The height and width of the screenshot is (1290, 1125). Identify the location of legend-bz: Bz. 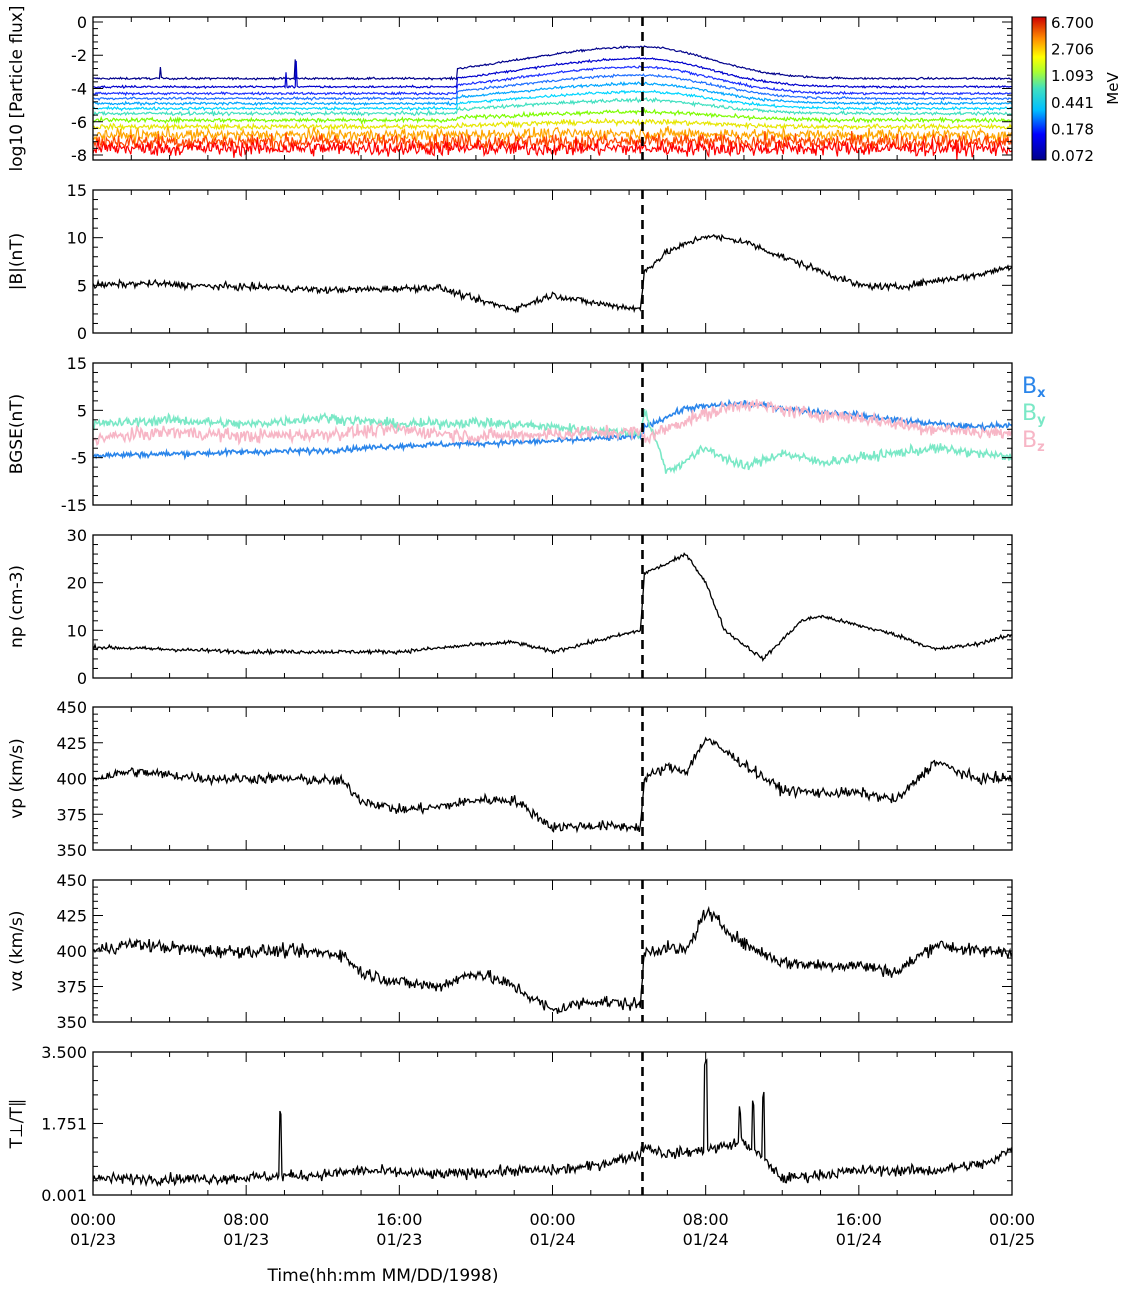
(1033, 441).